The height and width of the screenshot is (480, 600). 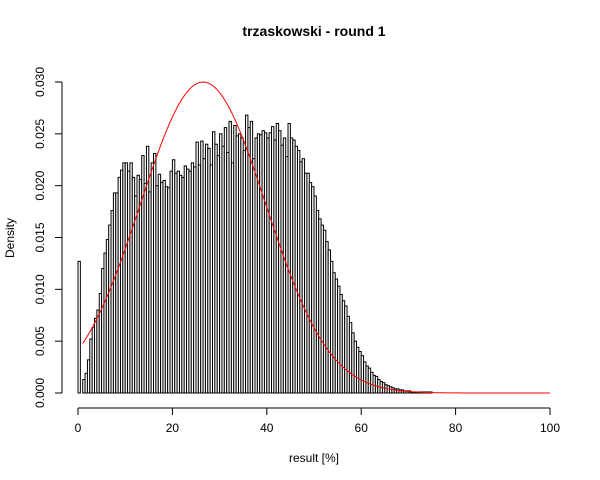 What do you see at coordinates (40, 341) in the screenshot?
I see `y-tick-label: 0.005` at bounding box center [40, 341].